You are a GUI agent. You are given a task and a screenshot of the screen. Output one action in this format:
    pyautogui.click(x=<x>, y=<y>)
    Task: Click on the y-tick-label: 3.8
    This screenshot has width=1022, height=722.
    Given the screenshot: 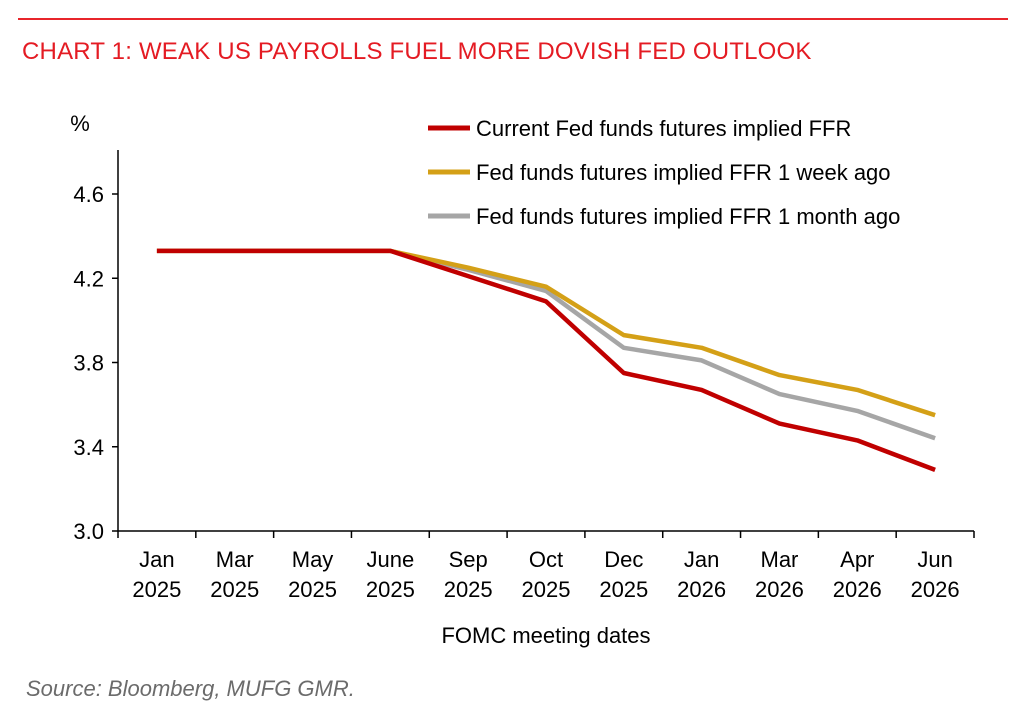 What is the action you would take?
    pyautogui.click(x=88, y=363)
    